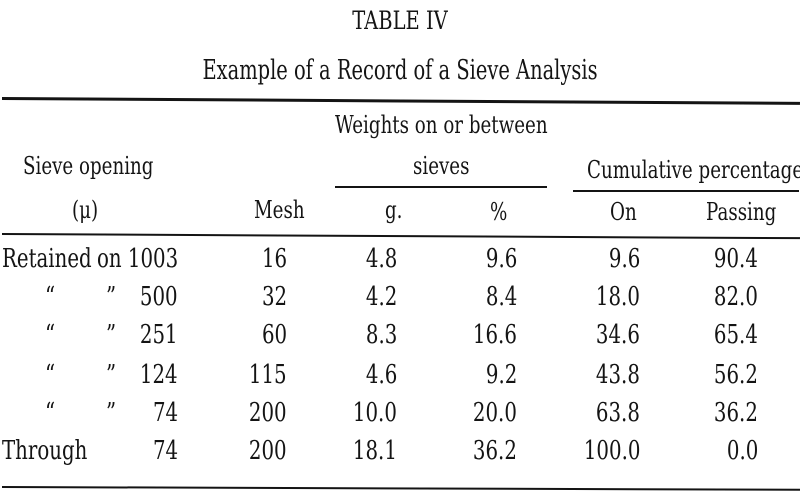  I want to click on row-passing: 82.0, so click(736, 297).